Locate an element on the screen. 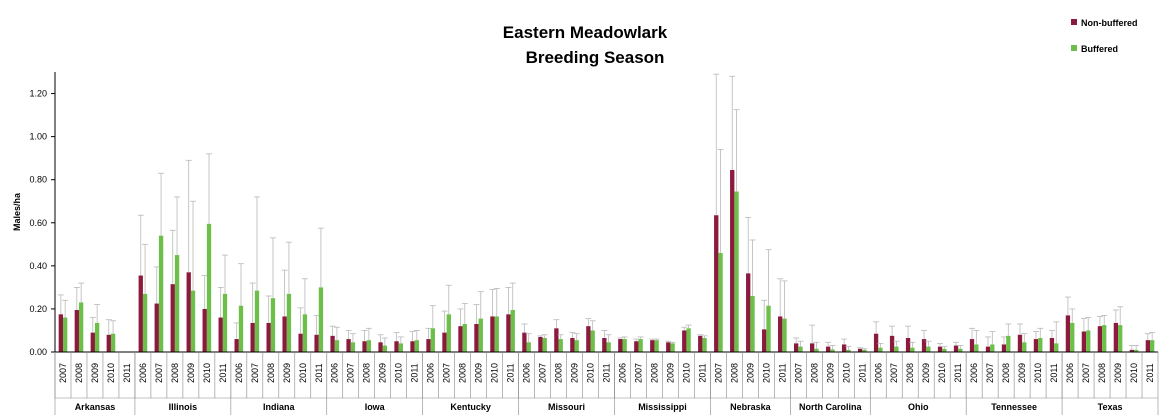 This screenshot has height=415, width=1168. y-tick-label: 0.20 is located at coordinates (38, 309).